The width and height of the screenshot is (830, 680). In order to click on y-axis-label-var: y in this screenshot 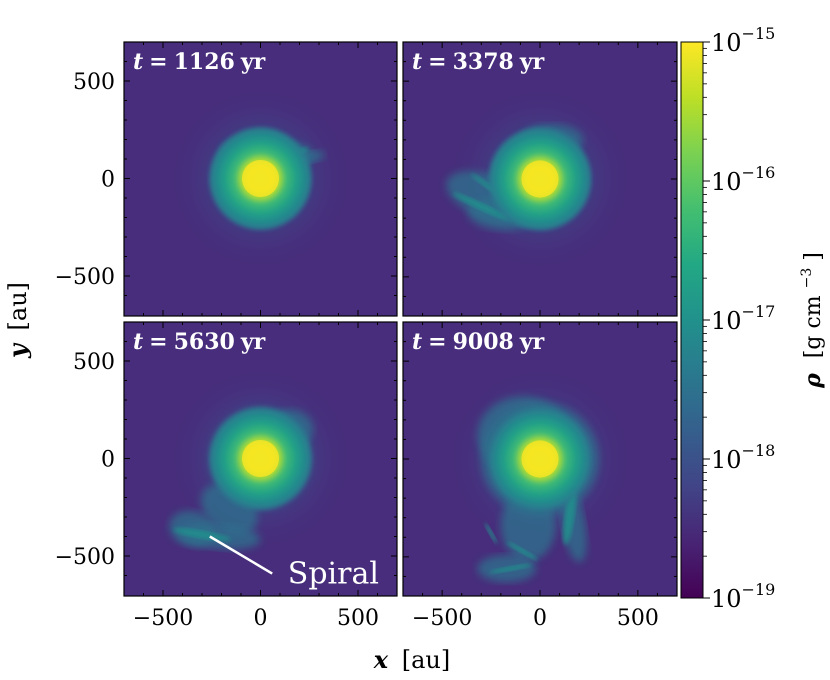, I will do `click(17, 350)`.